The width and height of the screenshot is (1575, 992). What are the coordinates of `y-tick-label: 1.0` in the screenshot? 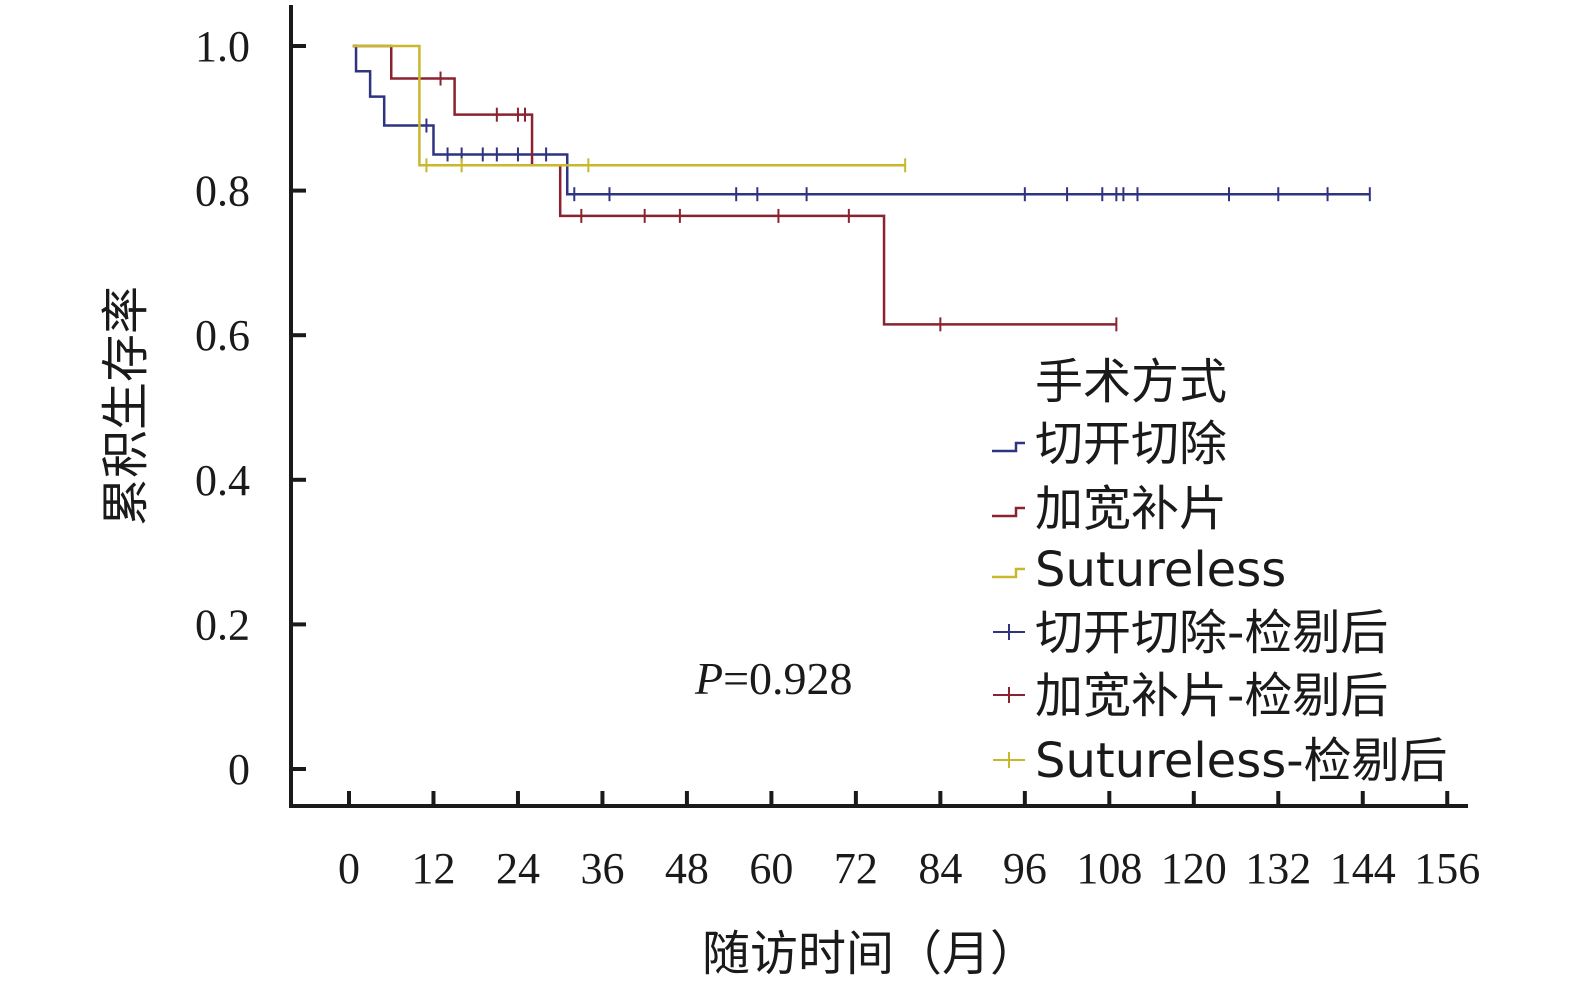 It's located at (222, 46).